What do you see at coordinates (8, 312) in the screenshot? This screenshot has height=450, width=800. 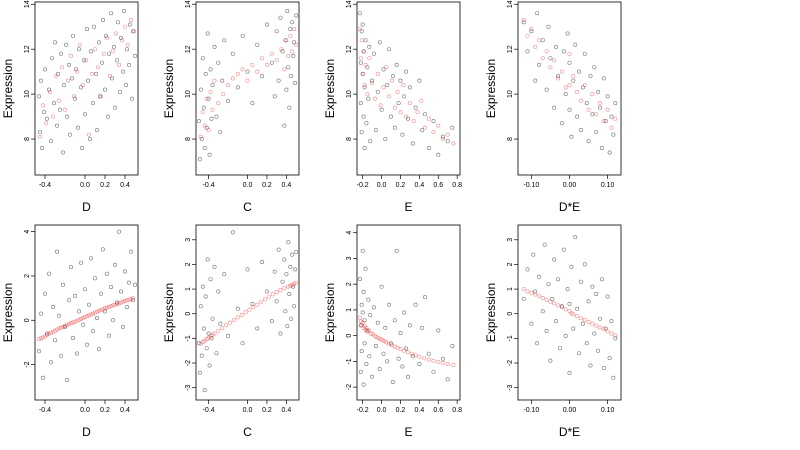 I see `y-axis-title: Expression` at bounding box center [8, 312].